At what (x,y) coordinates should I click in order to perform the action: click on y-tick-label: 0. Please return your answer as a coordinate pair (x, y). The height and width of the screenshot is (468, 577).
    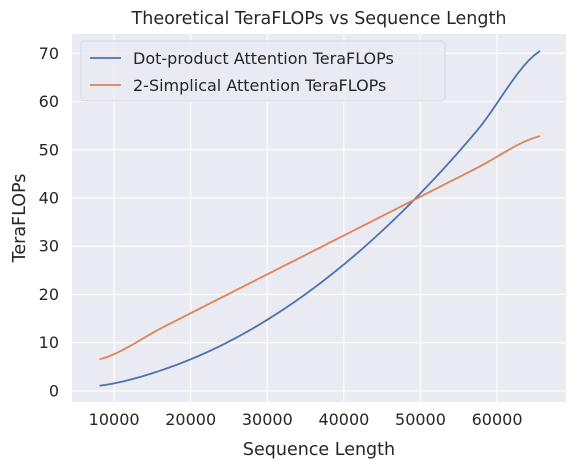
    Looking at the image, I should click on (54, 390).